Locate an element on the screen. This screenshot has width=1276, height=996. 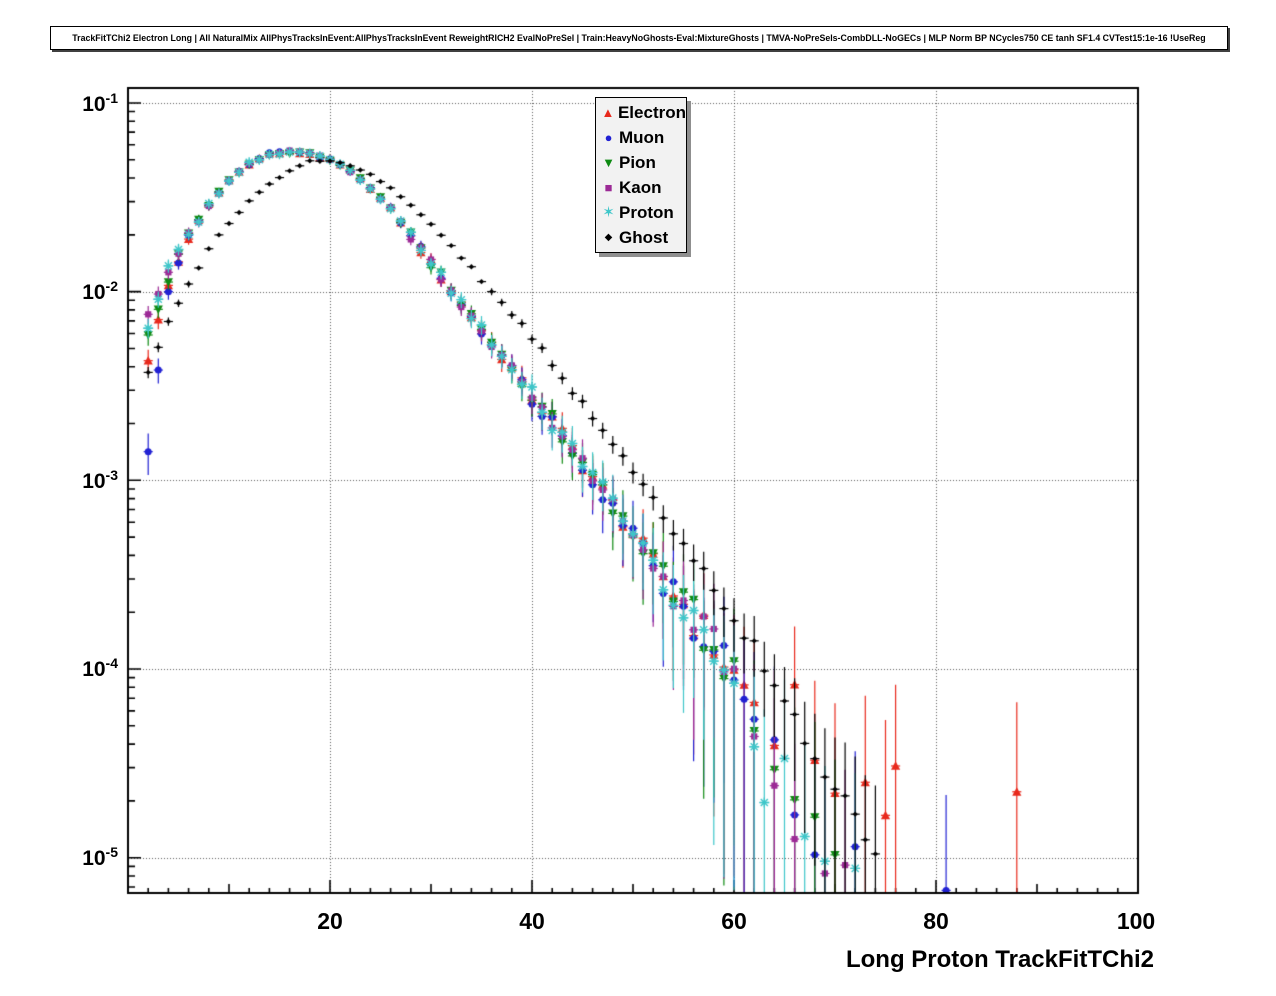
x-tick-label-60: 60 is located at coordinates (734, 921).